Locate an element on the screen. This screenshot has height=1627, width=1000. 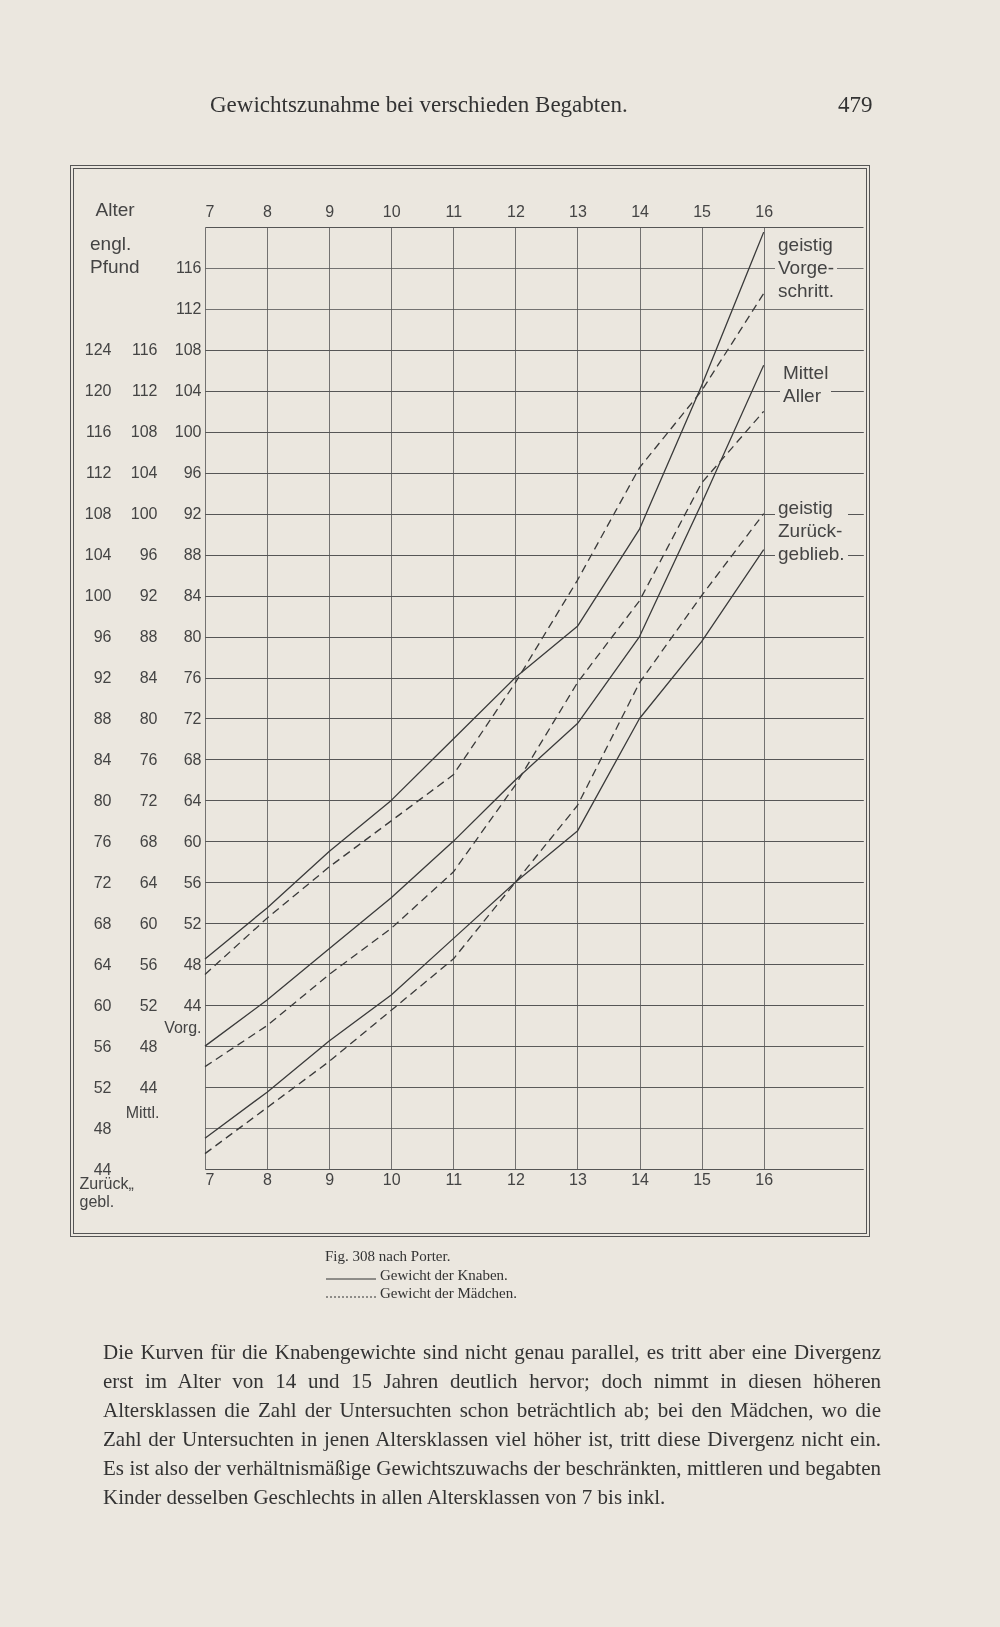
x2-tick-label: 8 is located at coordinates (268, 211).